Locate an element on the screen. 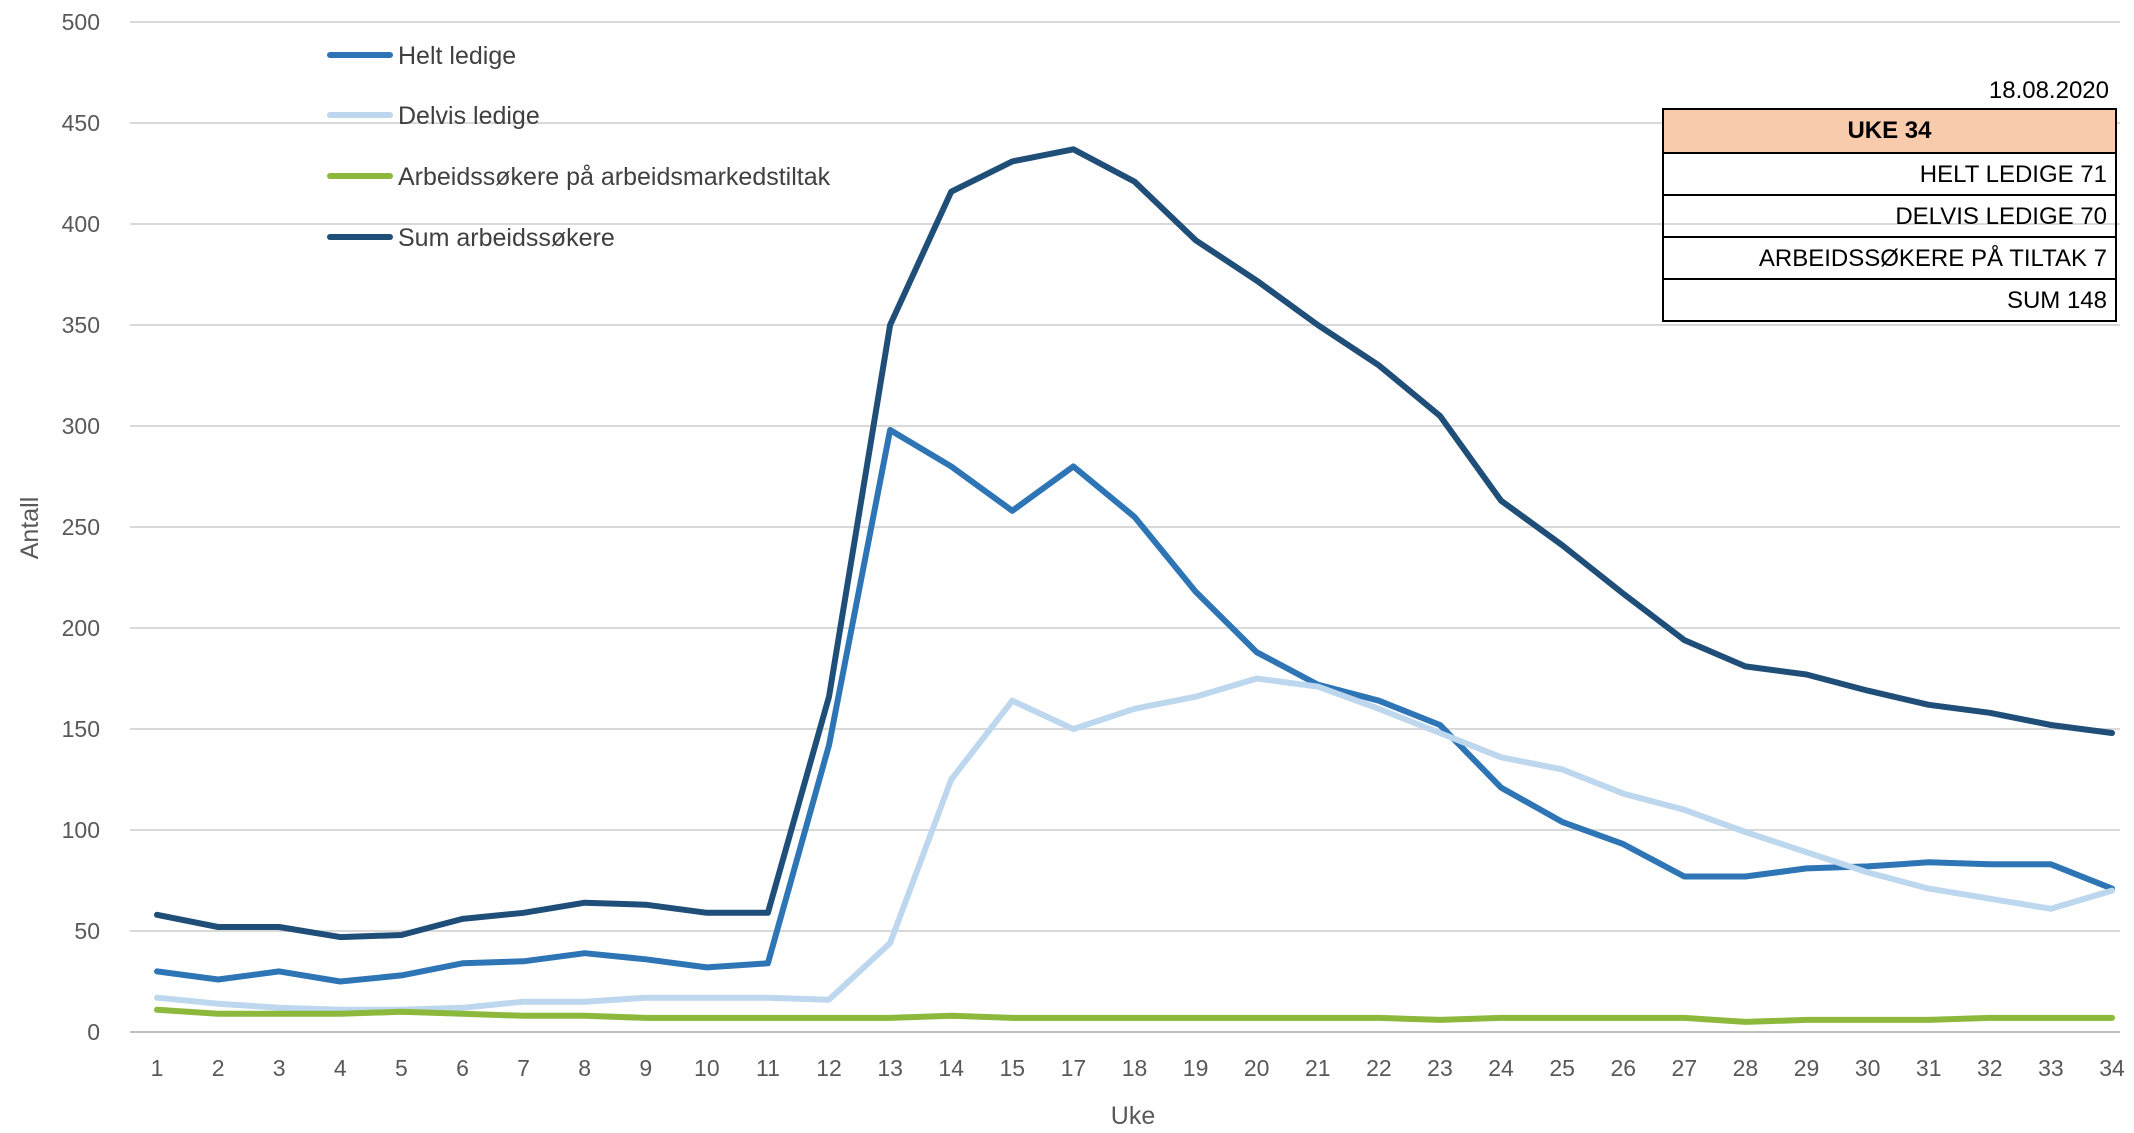 This screenshot has height=1133, width=2134. summary-row-helt-ledige: HELT LEDIGE 71 is located at coordinates (1889, 173).